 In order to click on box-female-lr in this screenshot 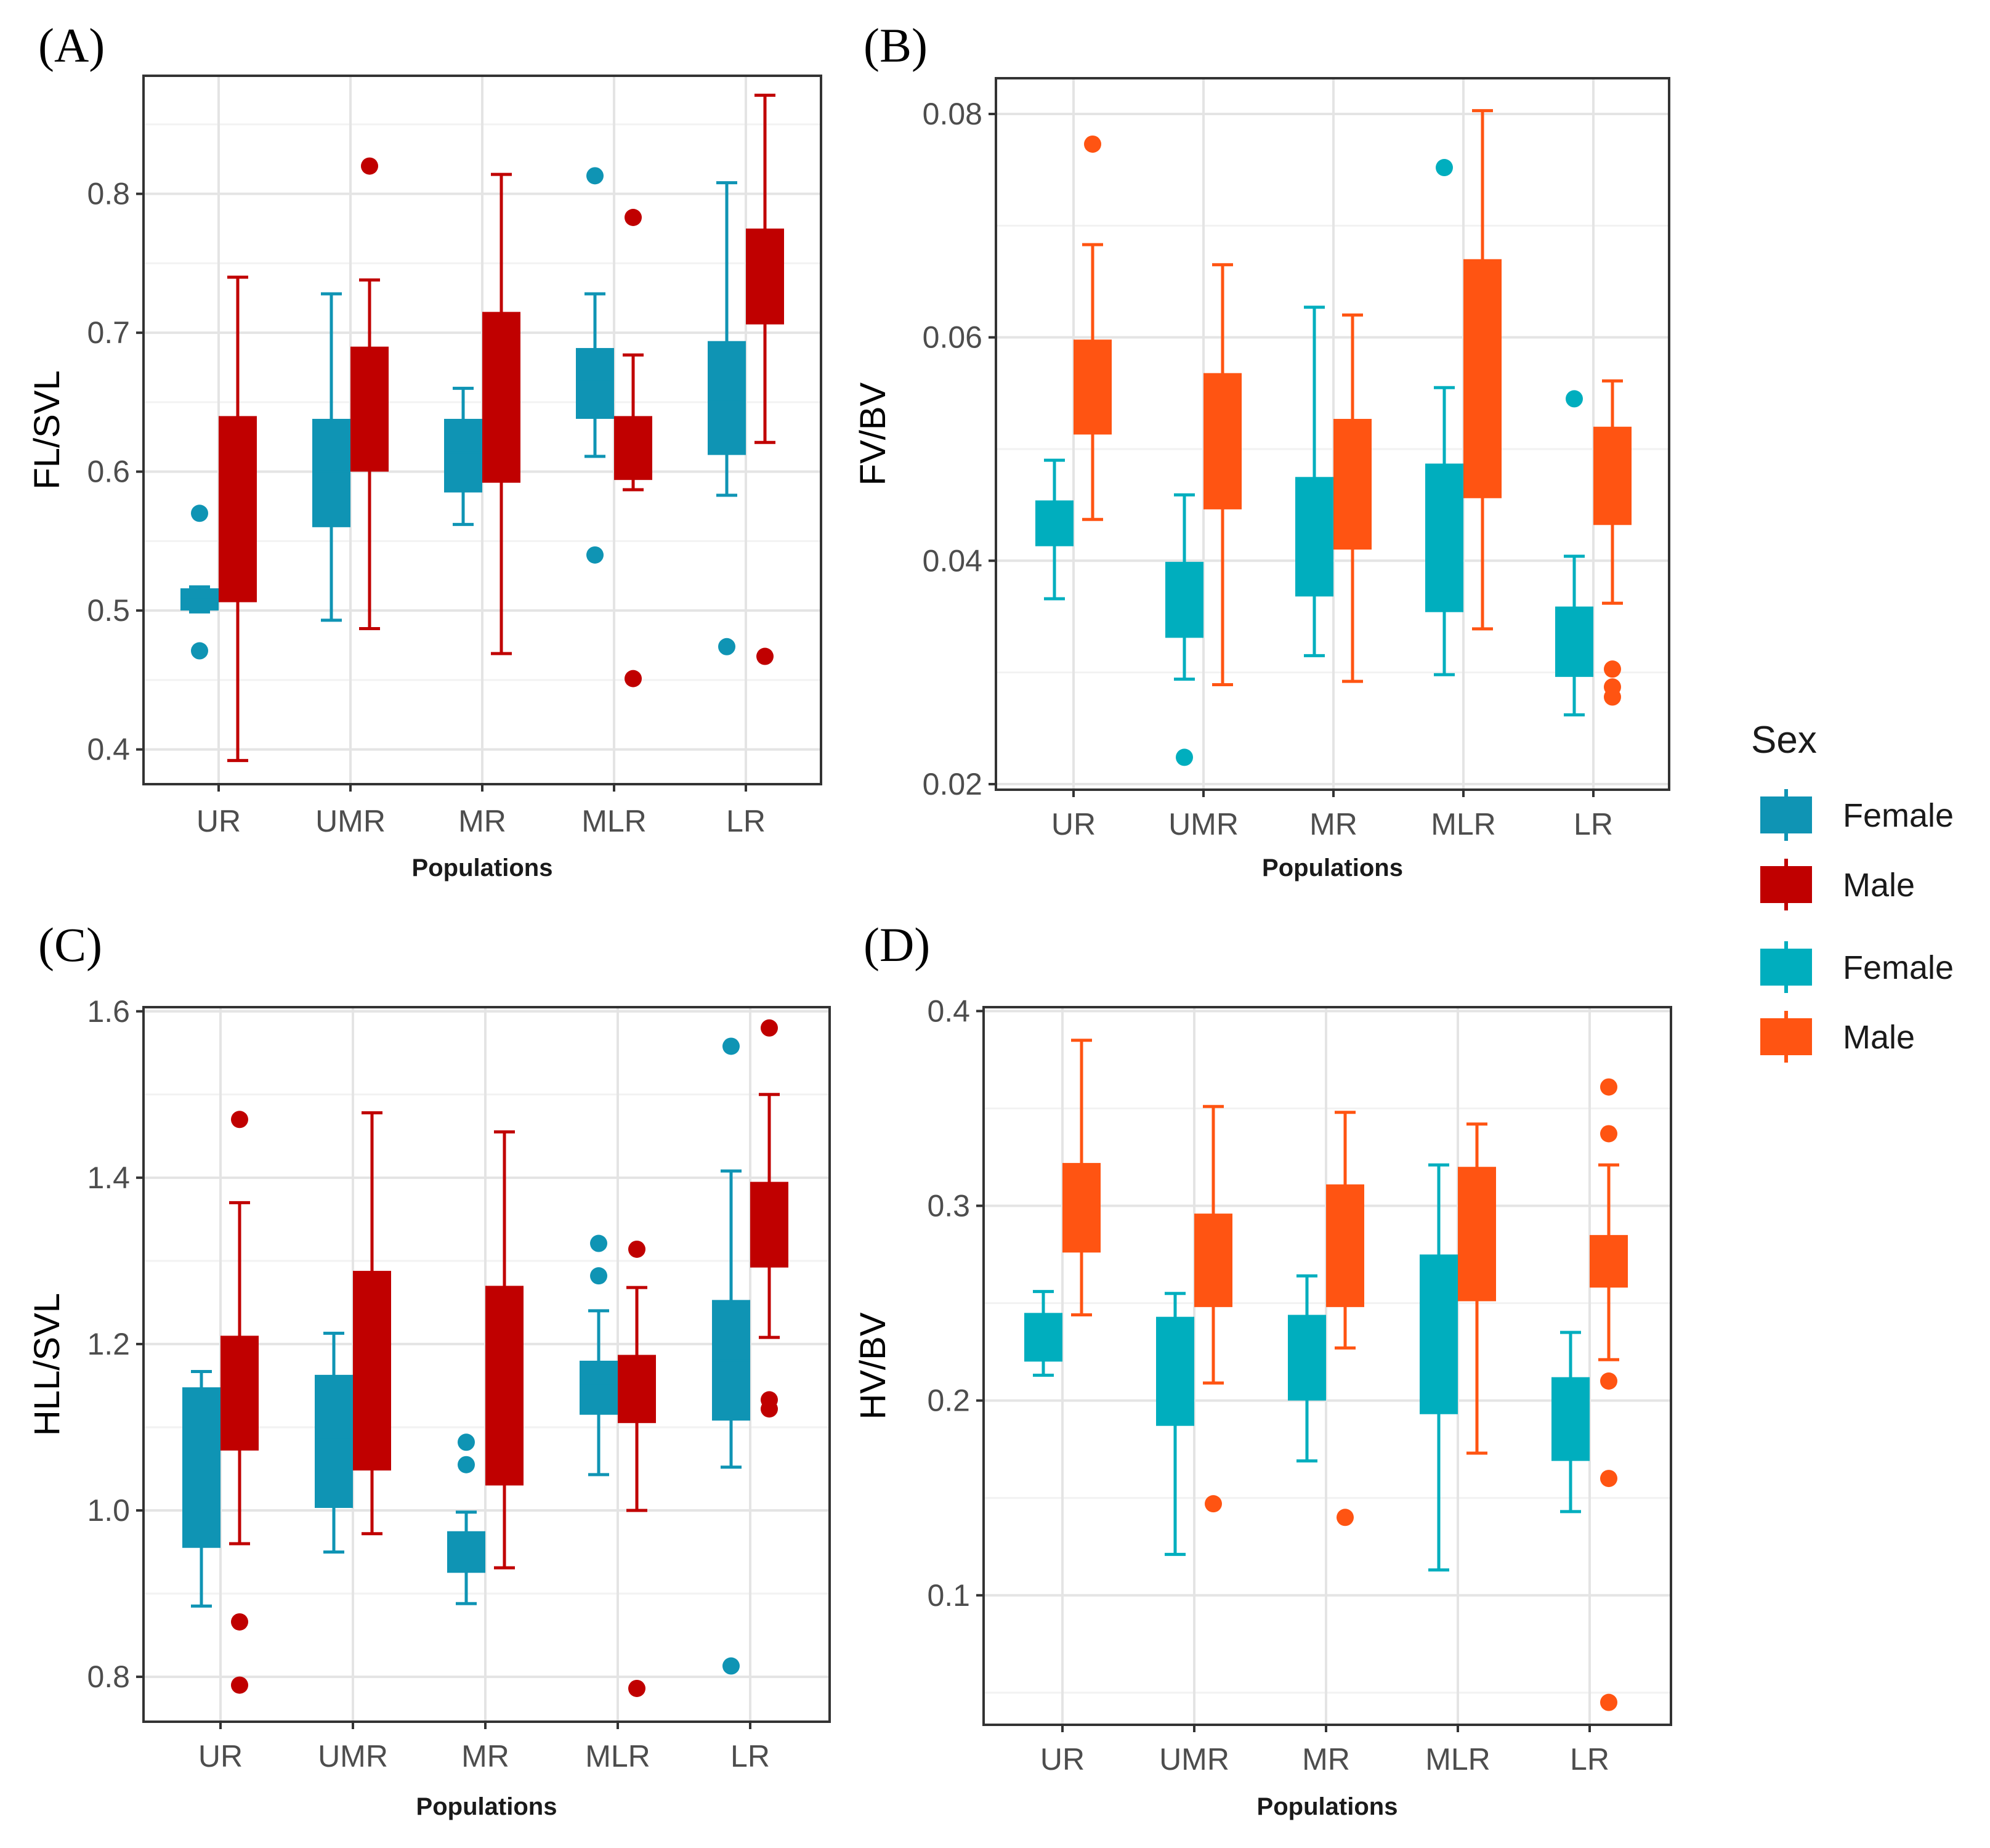, I will do `click(1574, 553)`.